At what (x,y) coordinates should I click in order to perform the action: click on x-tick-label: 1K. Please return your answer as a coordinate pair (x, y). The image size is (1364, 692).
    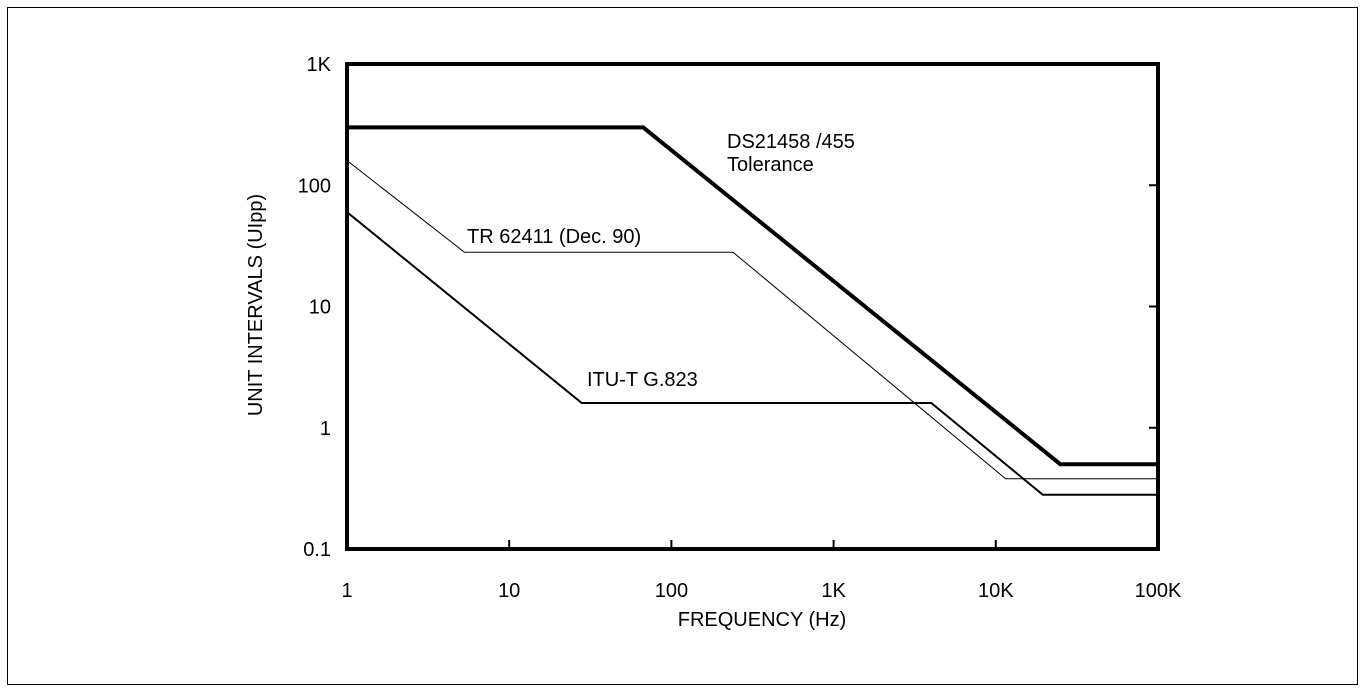
    Looking at the image, I should click on (833, 591).